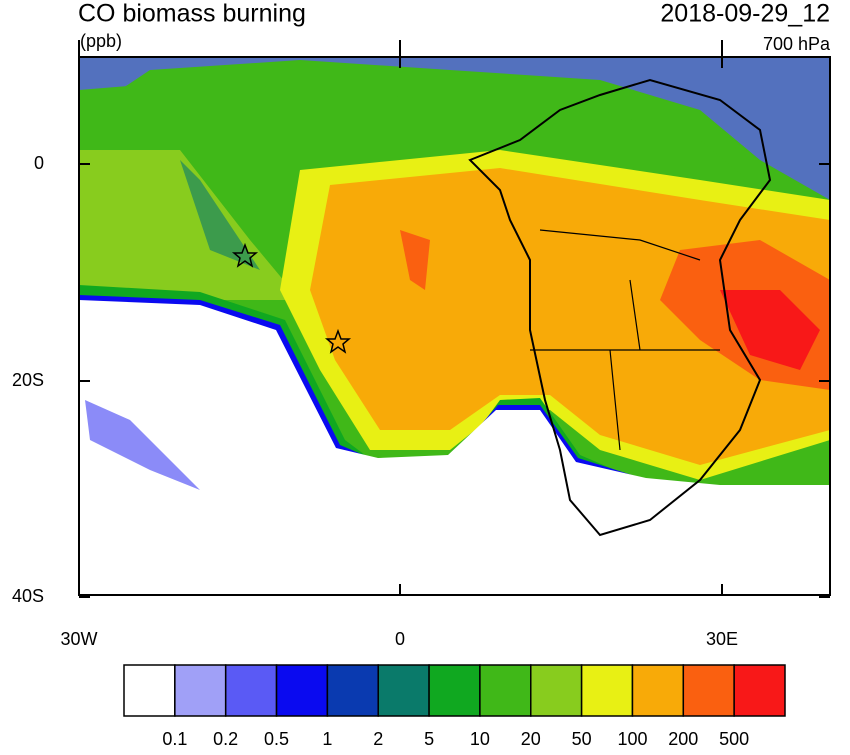 The height and width of the screenshot is (755, 850). I want to click on lat-label: 20S, so click(28, 380).